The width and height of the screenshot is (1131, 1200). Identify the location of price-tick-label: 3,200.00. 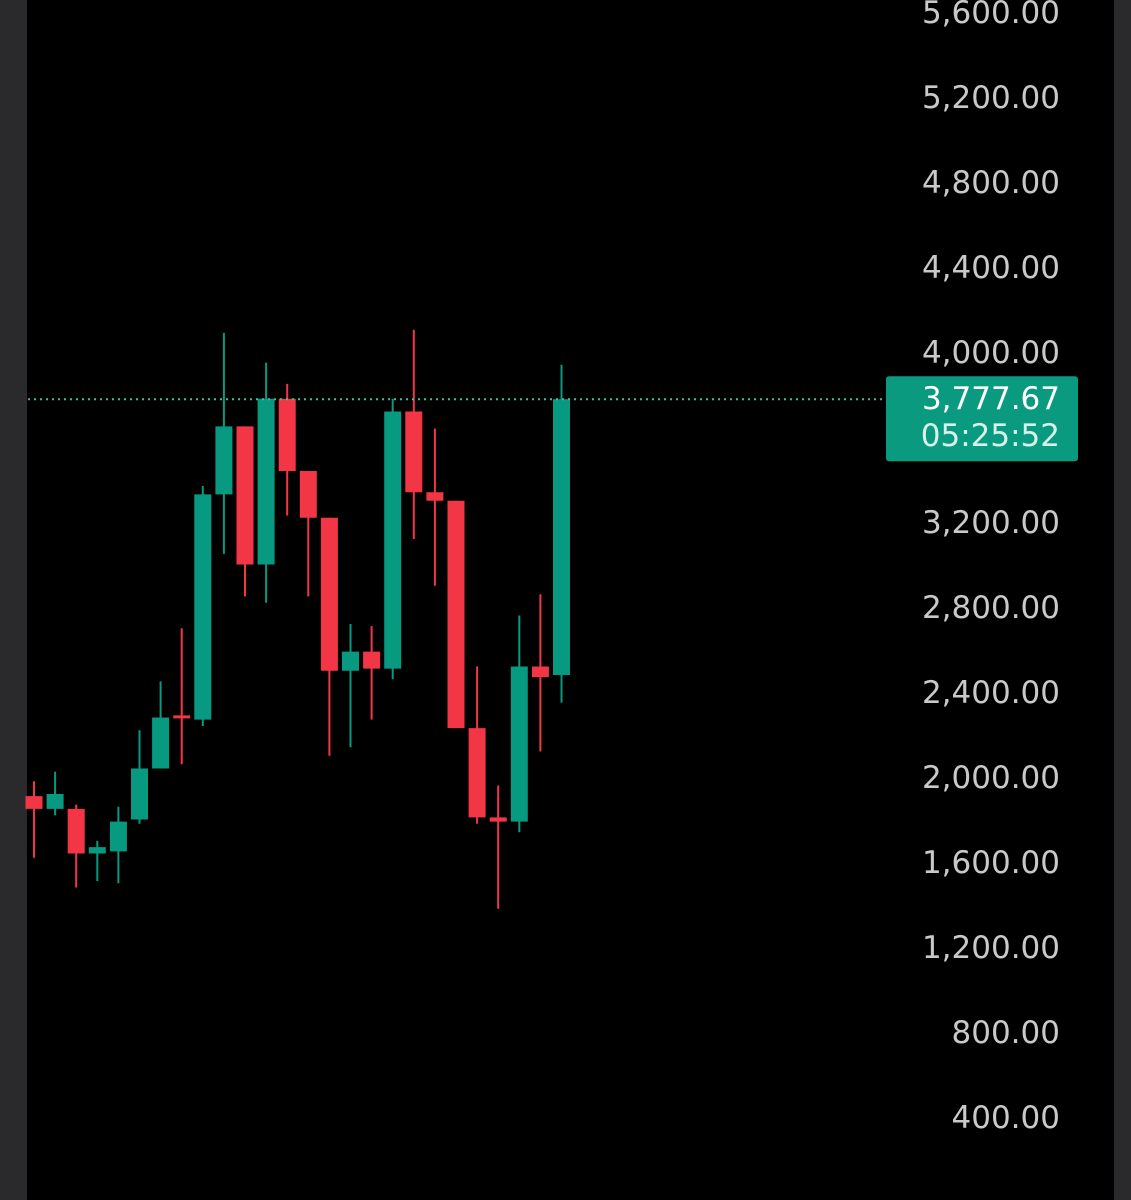
(991, 523).